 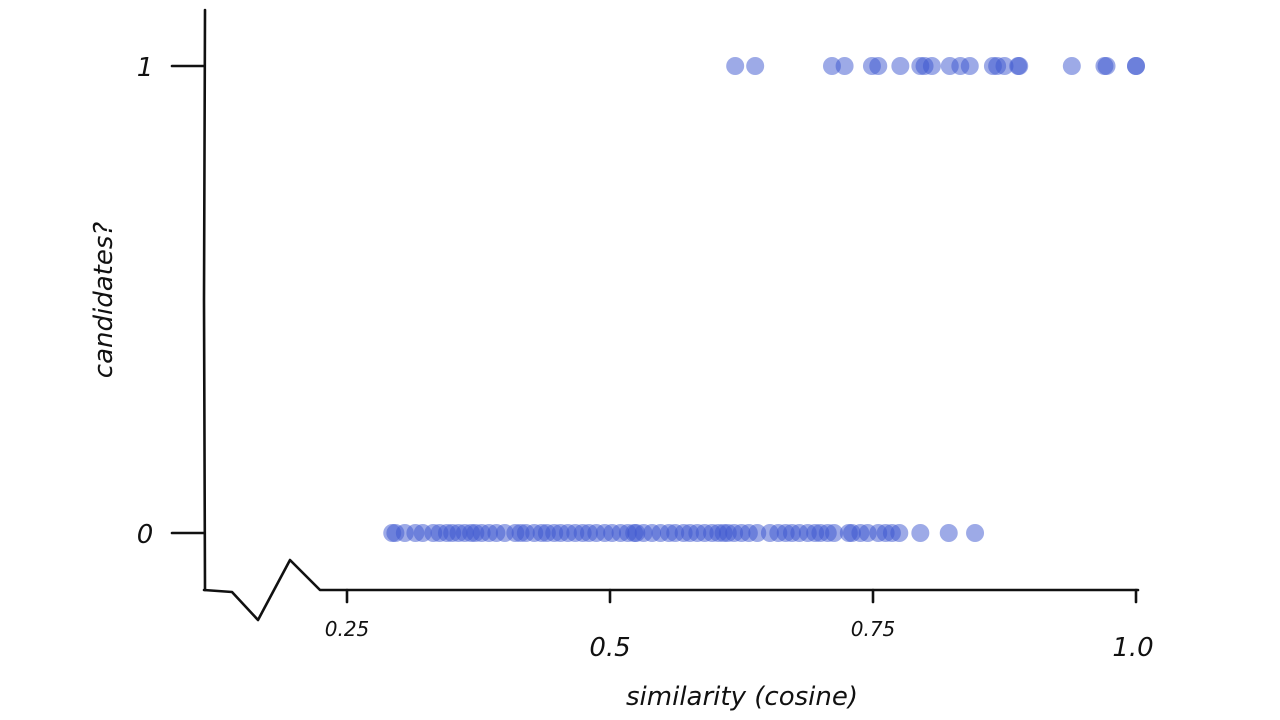 What do you see at coordinates (873, 629) in the screenshot?
I see `x-tick-label: 0.75` at bounding box center [873, 629].